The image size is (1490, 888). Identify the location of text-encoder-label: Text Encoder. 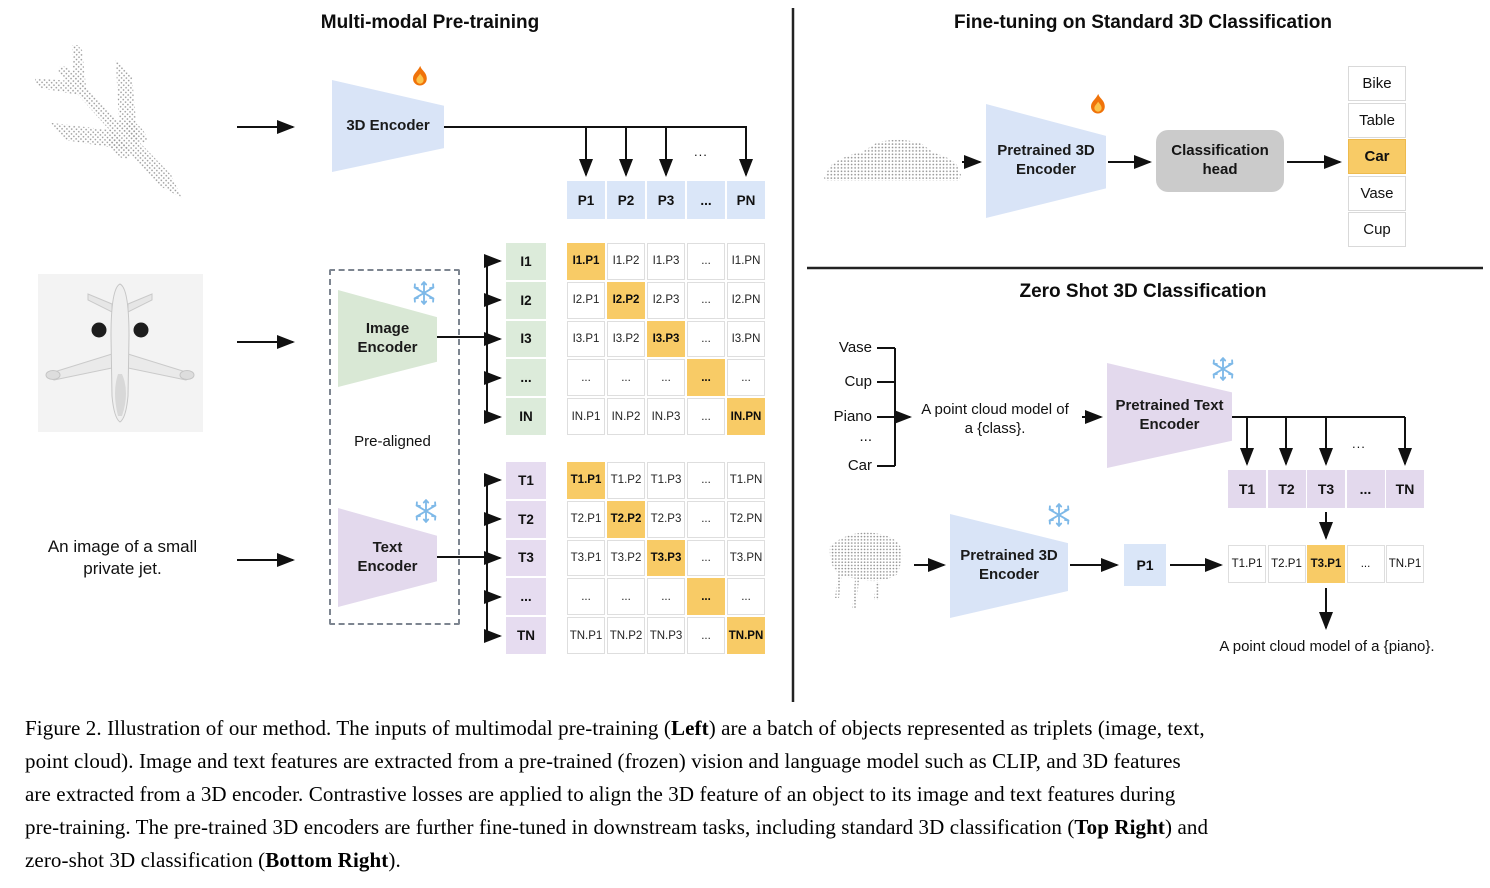
(387, 556).